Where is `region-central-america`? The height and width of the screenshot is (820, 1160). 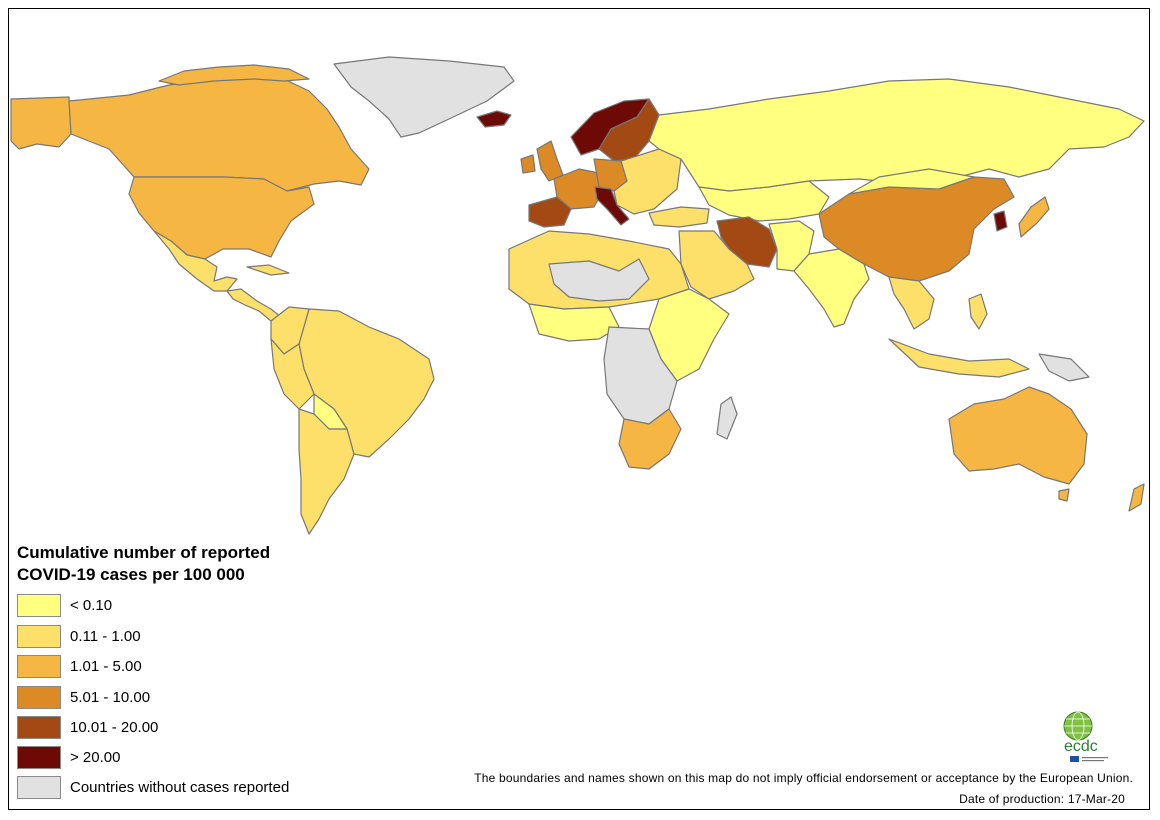
region-central-america is located at coordinates (254, 305).